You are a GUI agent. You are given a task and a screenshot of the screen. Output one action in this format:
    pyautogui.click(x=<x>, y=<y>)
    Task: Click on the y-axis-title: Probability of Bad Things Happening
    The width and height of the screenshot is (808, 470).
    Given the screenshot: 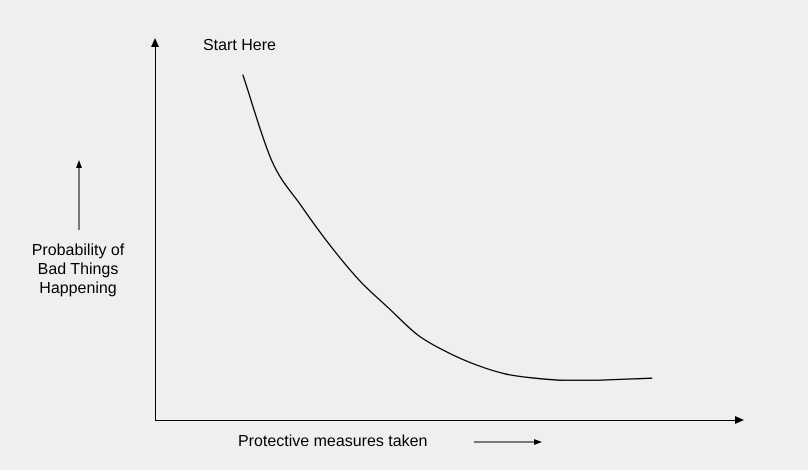 What is the action you would take?
    pyautogui.click(x=78, y=269)
    